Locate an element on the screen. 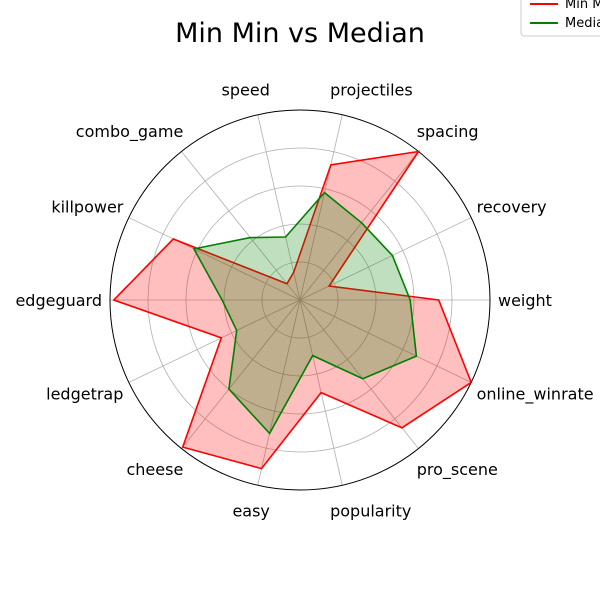  category-label-cheese: cheese is located at coordinates (154, 469).